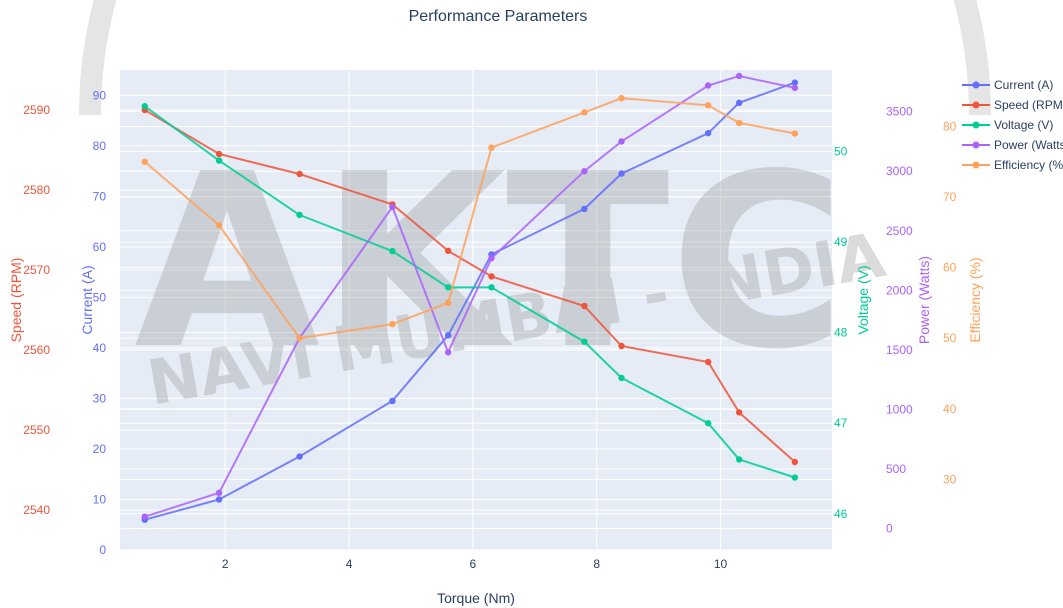 The image size is (1063, 608). What do you see at coordinates (36, 510) in the screenshot?
I see `y2-tick-label: 2540` at bounding box center [36, 510].